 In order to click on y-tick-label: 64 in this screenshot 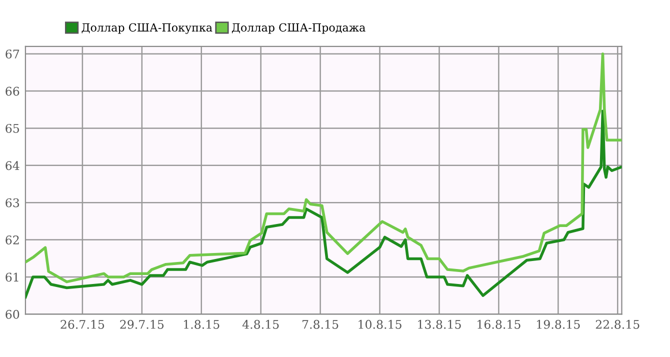, I will do `click(13, 165)`.